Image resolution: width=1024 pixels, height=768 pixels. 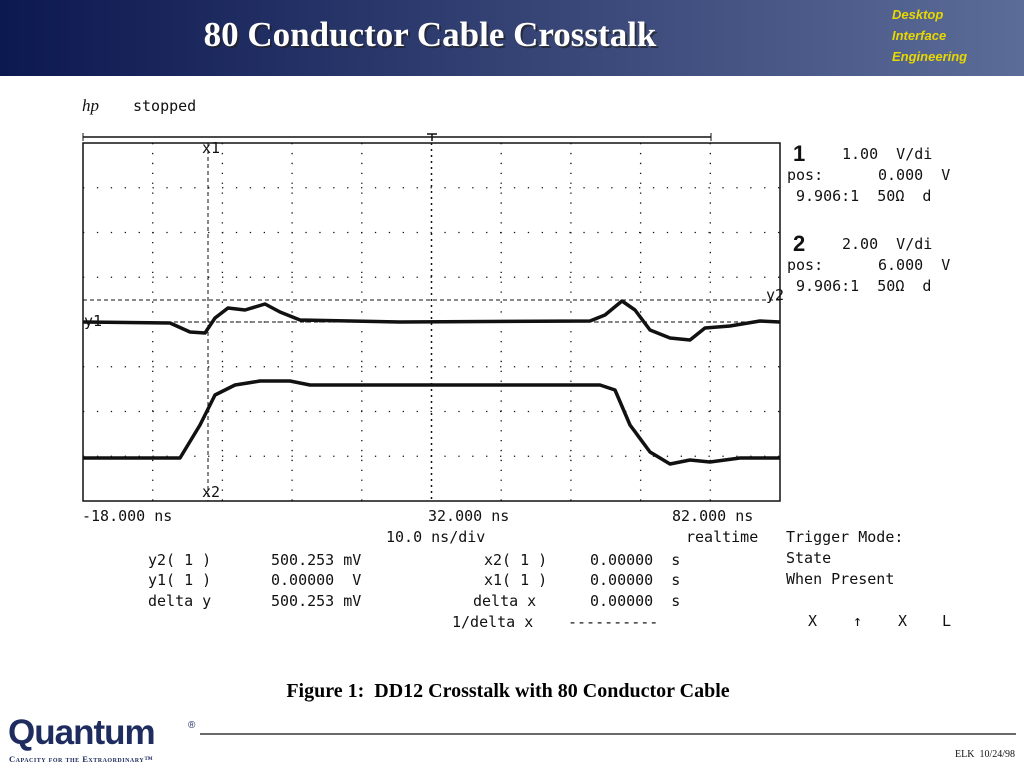 I want to click on marker-label: y2, so click(x=775, y=295).